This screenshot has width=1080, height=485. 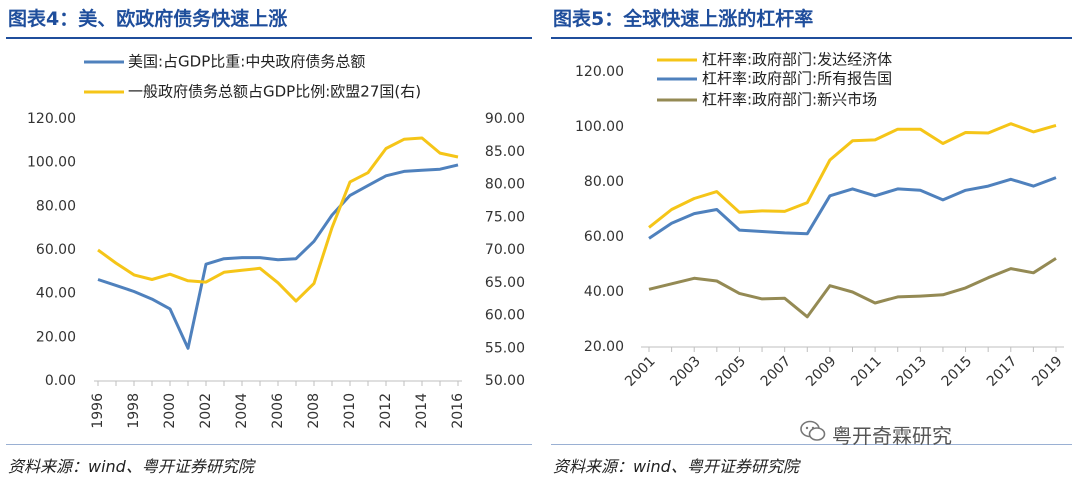 I want to click on x-tick-label: 2005, so click(x=731, y=371).